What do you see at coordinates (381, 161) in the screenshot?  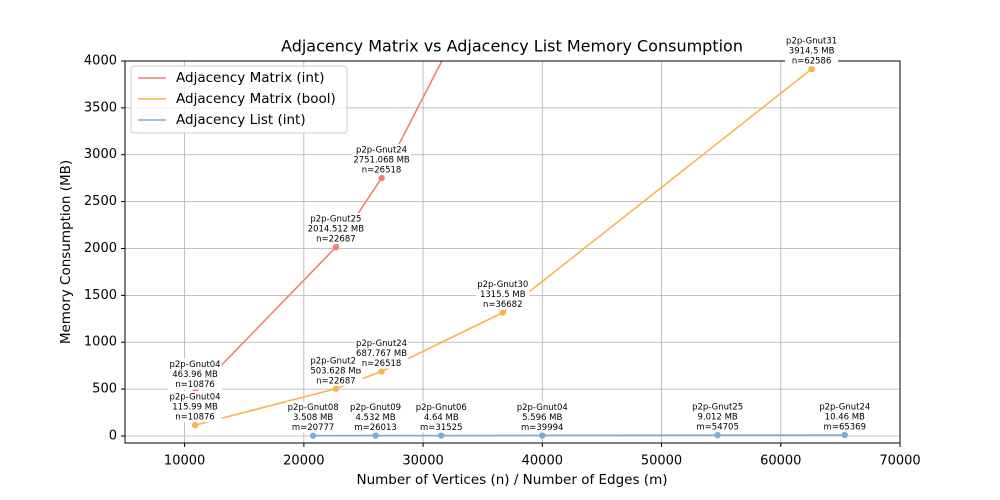 I see `label-line: 2751.068 MB` at bounding box center [381, 161].